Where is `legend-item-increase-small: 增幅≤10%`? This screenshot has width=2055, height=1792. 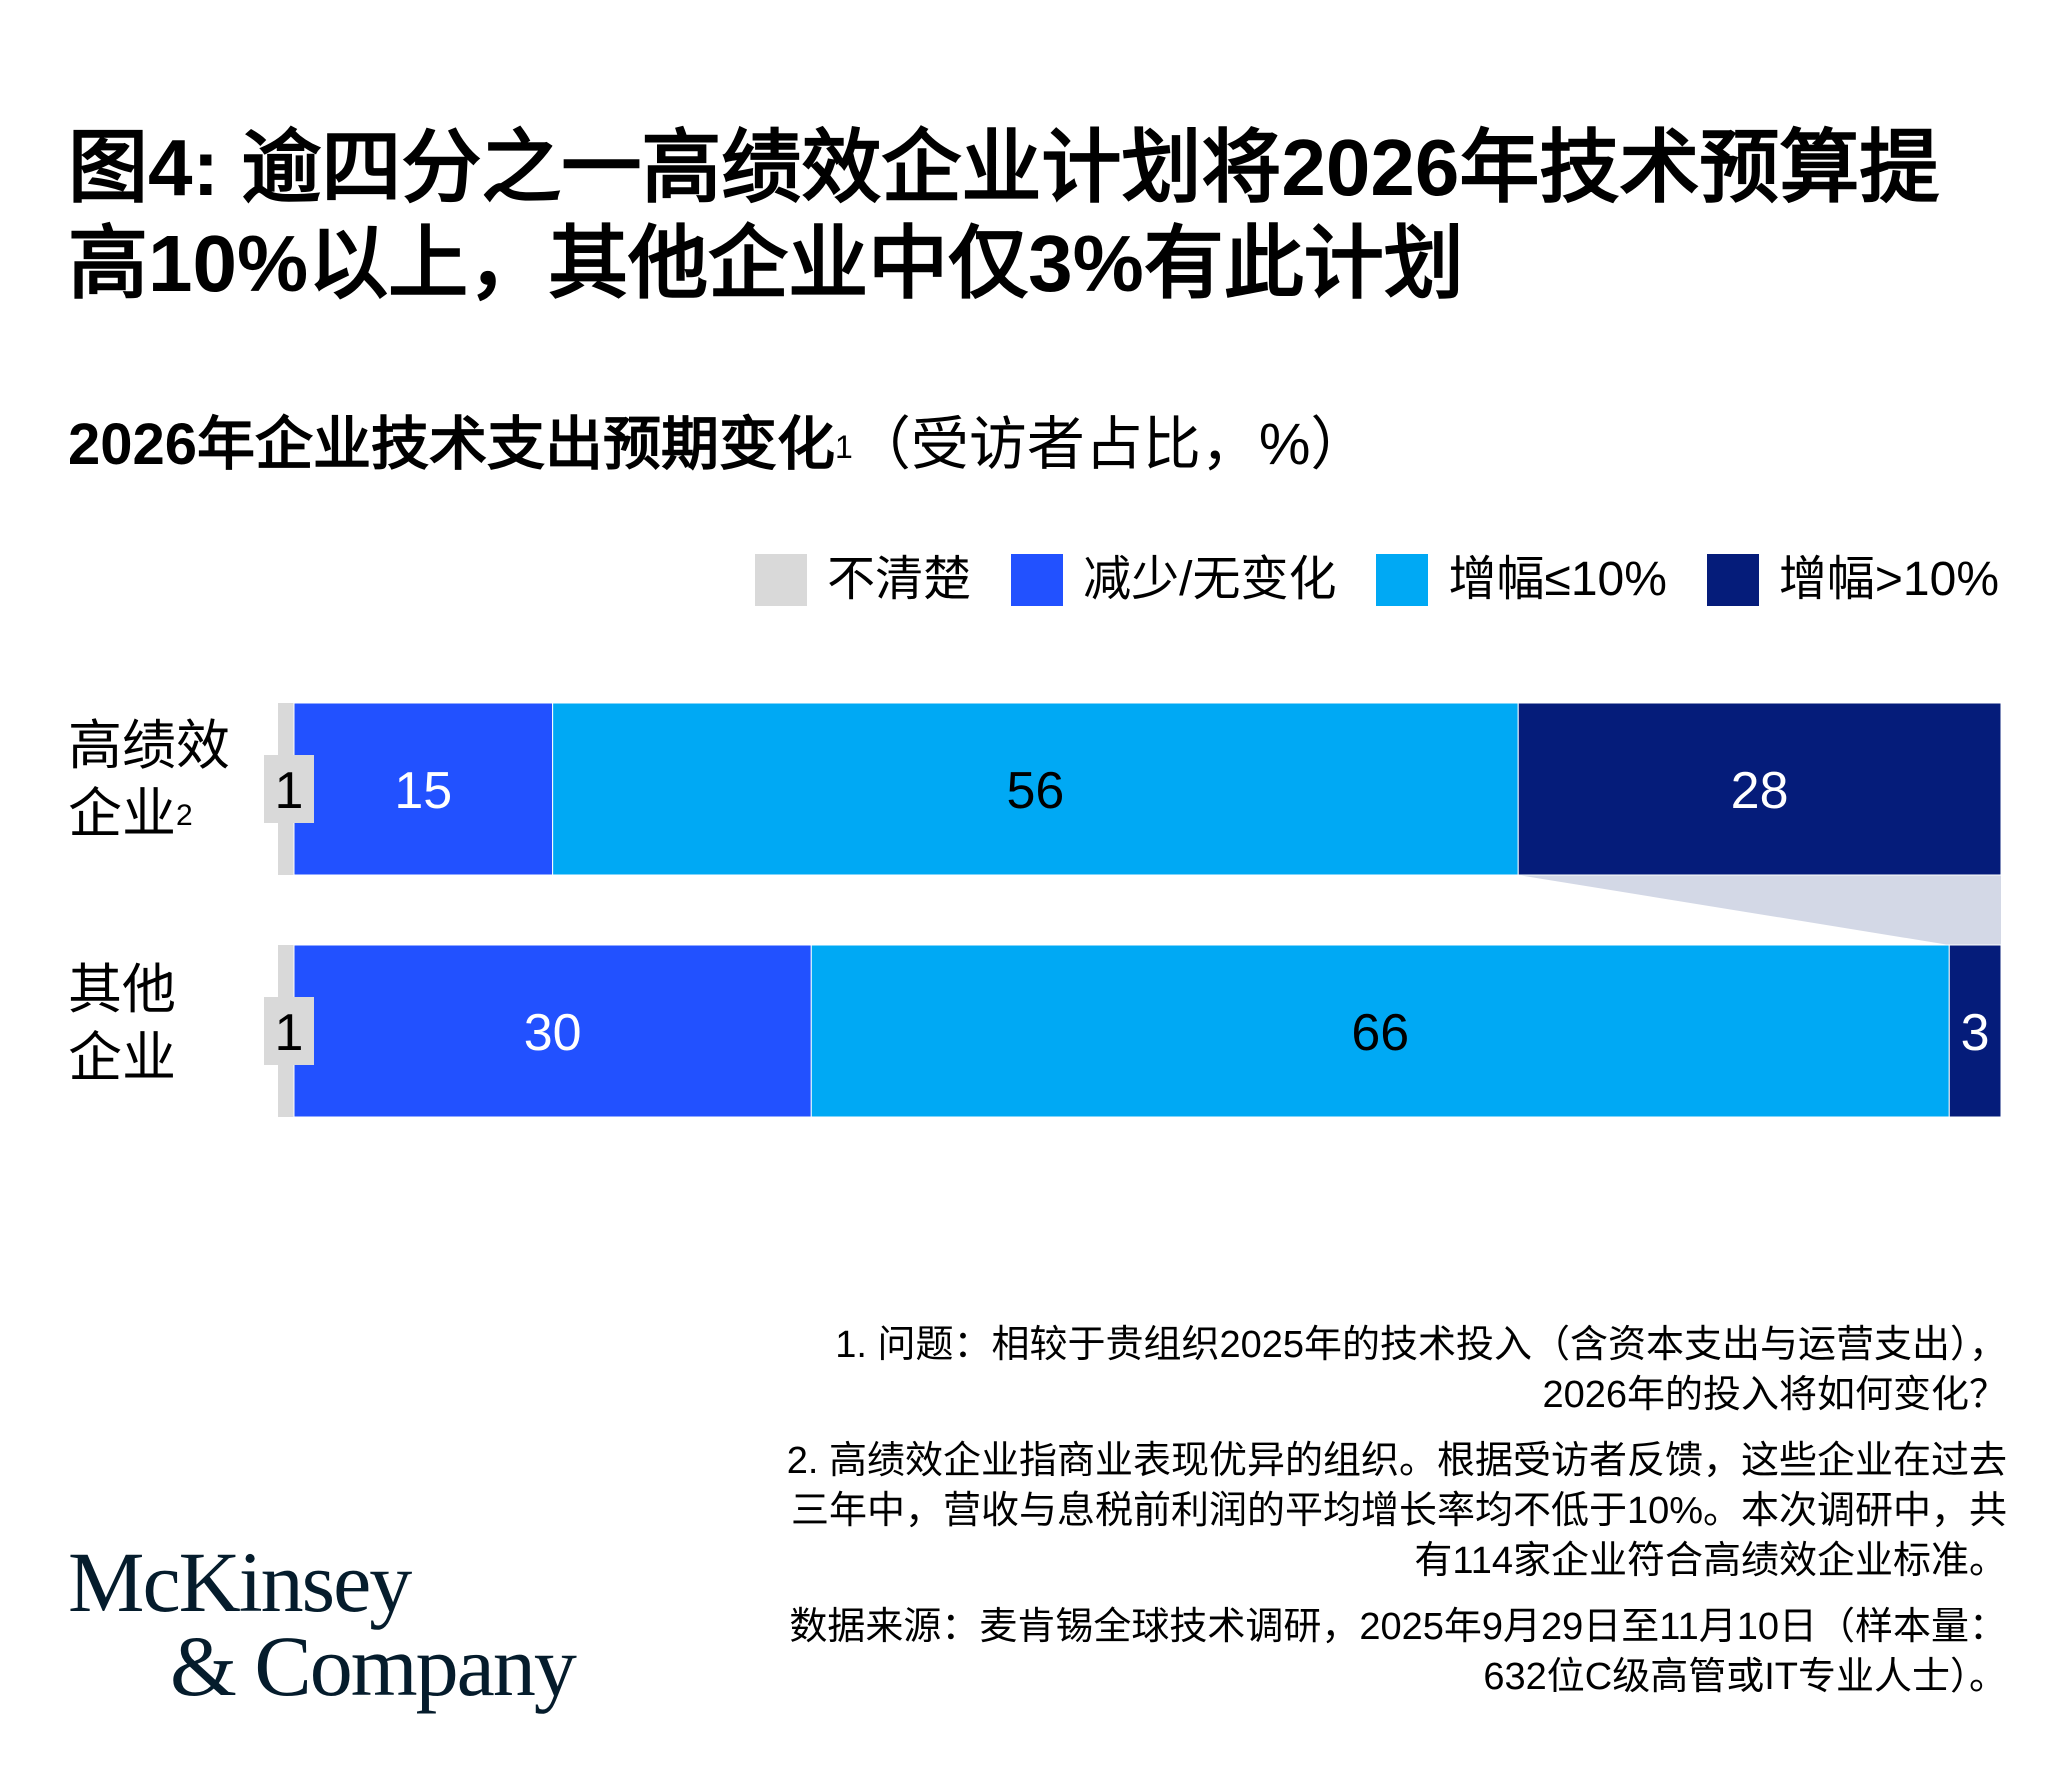
legend-item-increase-small: 增幅≤10% is located at coordinates (1521, 580).